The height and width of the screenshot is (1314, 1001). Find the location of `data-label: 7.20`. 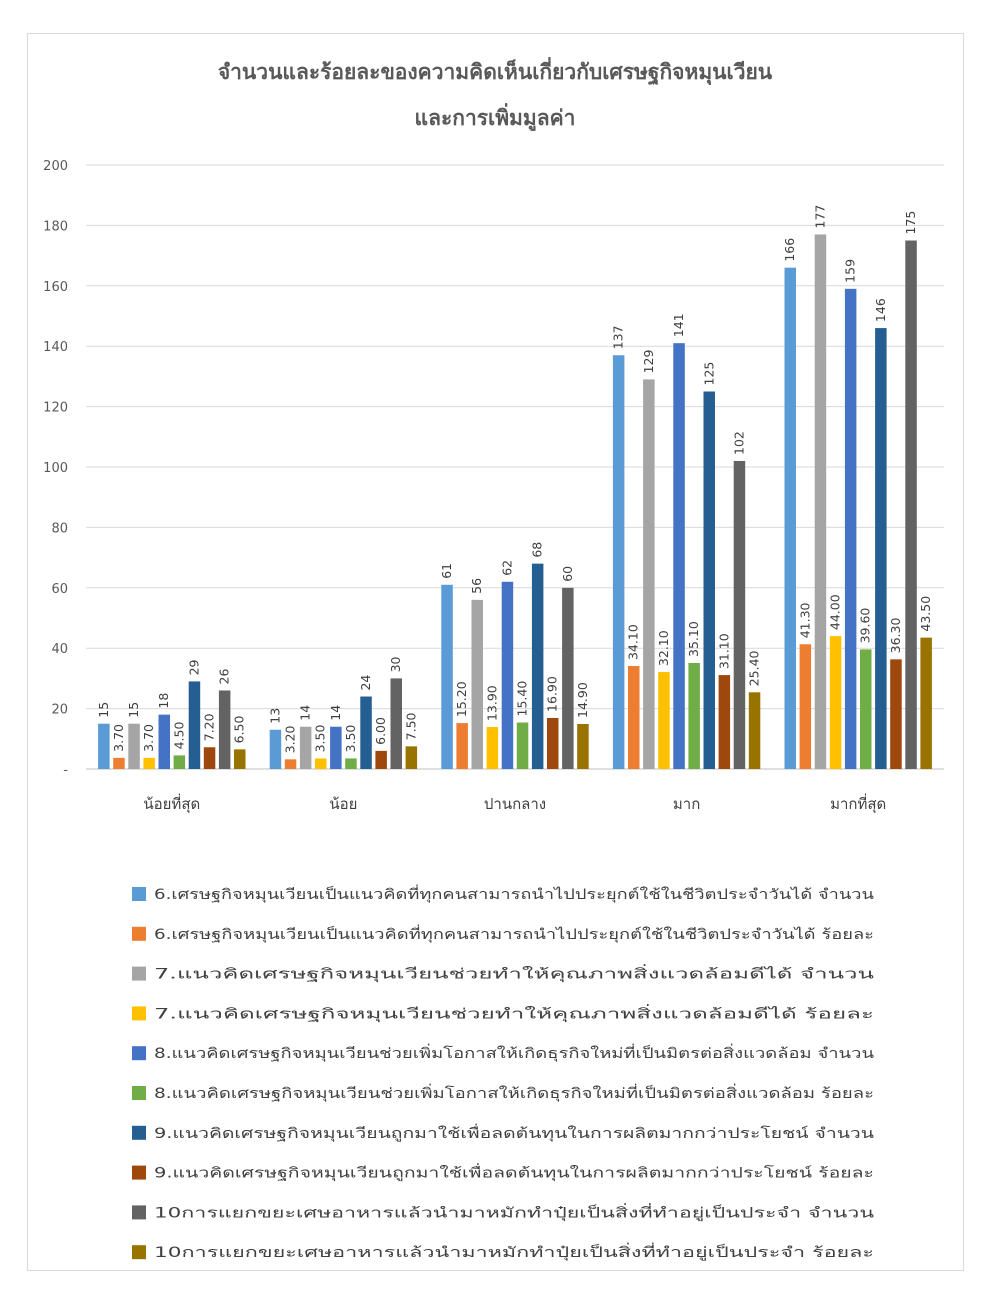

data-label: 7.20 is located at coordinates (209, 727).